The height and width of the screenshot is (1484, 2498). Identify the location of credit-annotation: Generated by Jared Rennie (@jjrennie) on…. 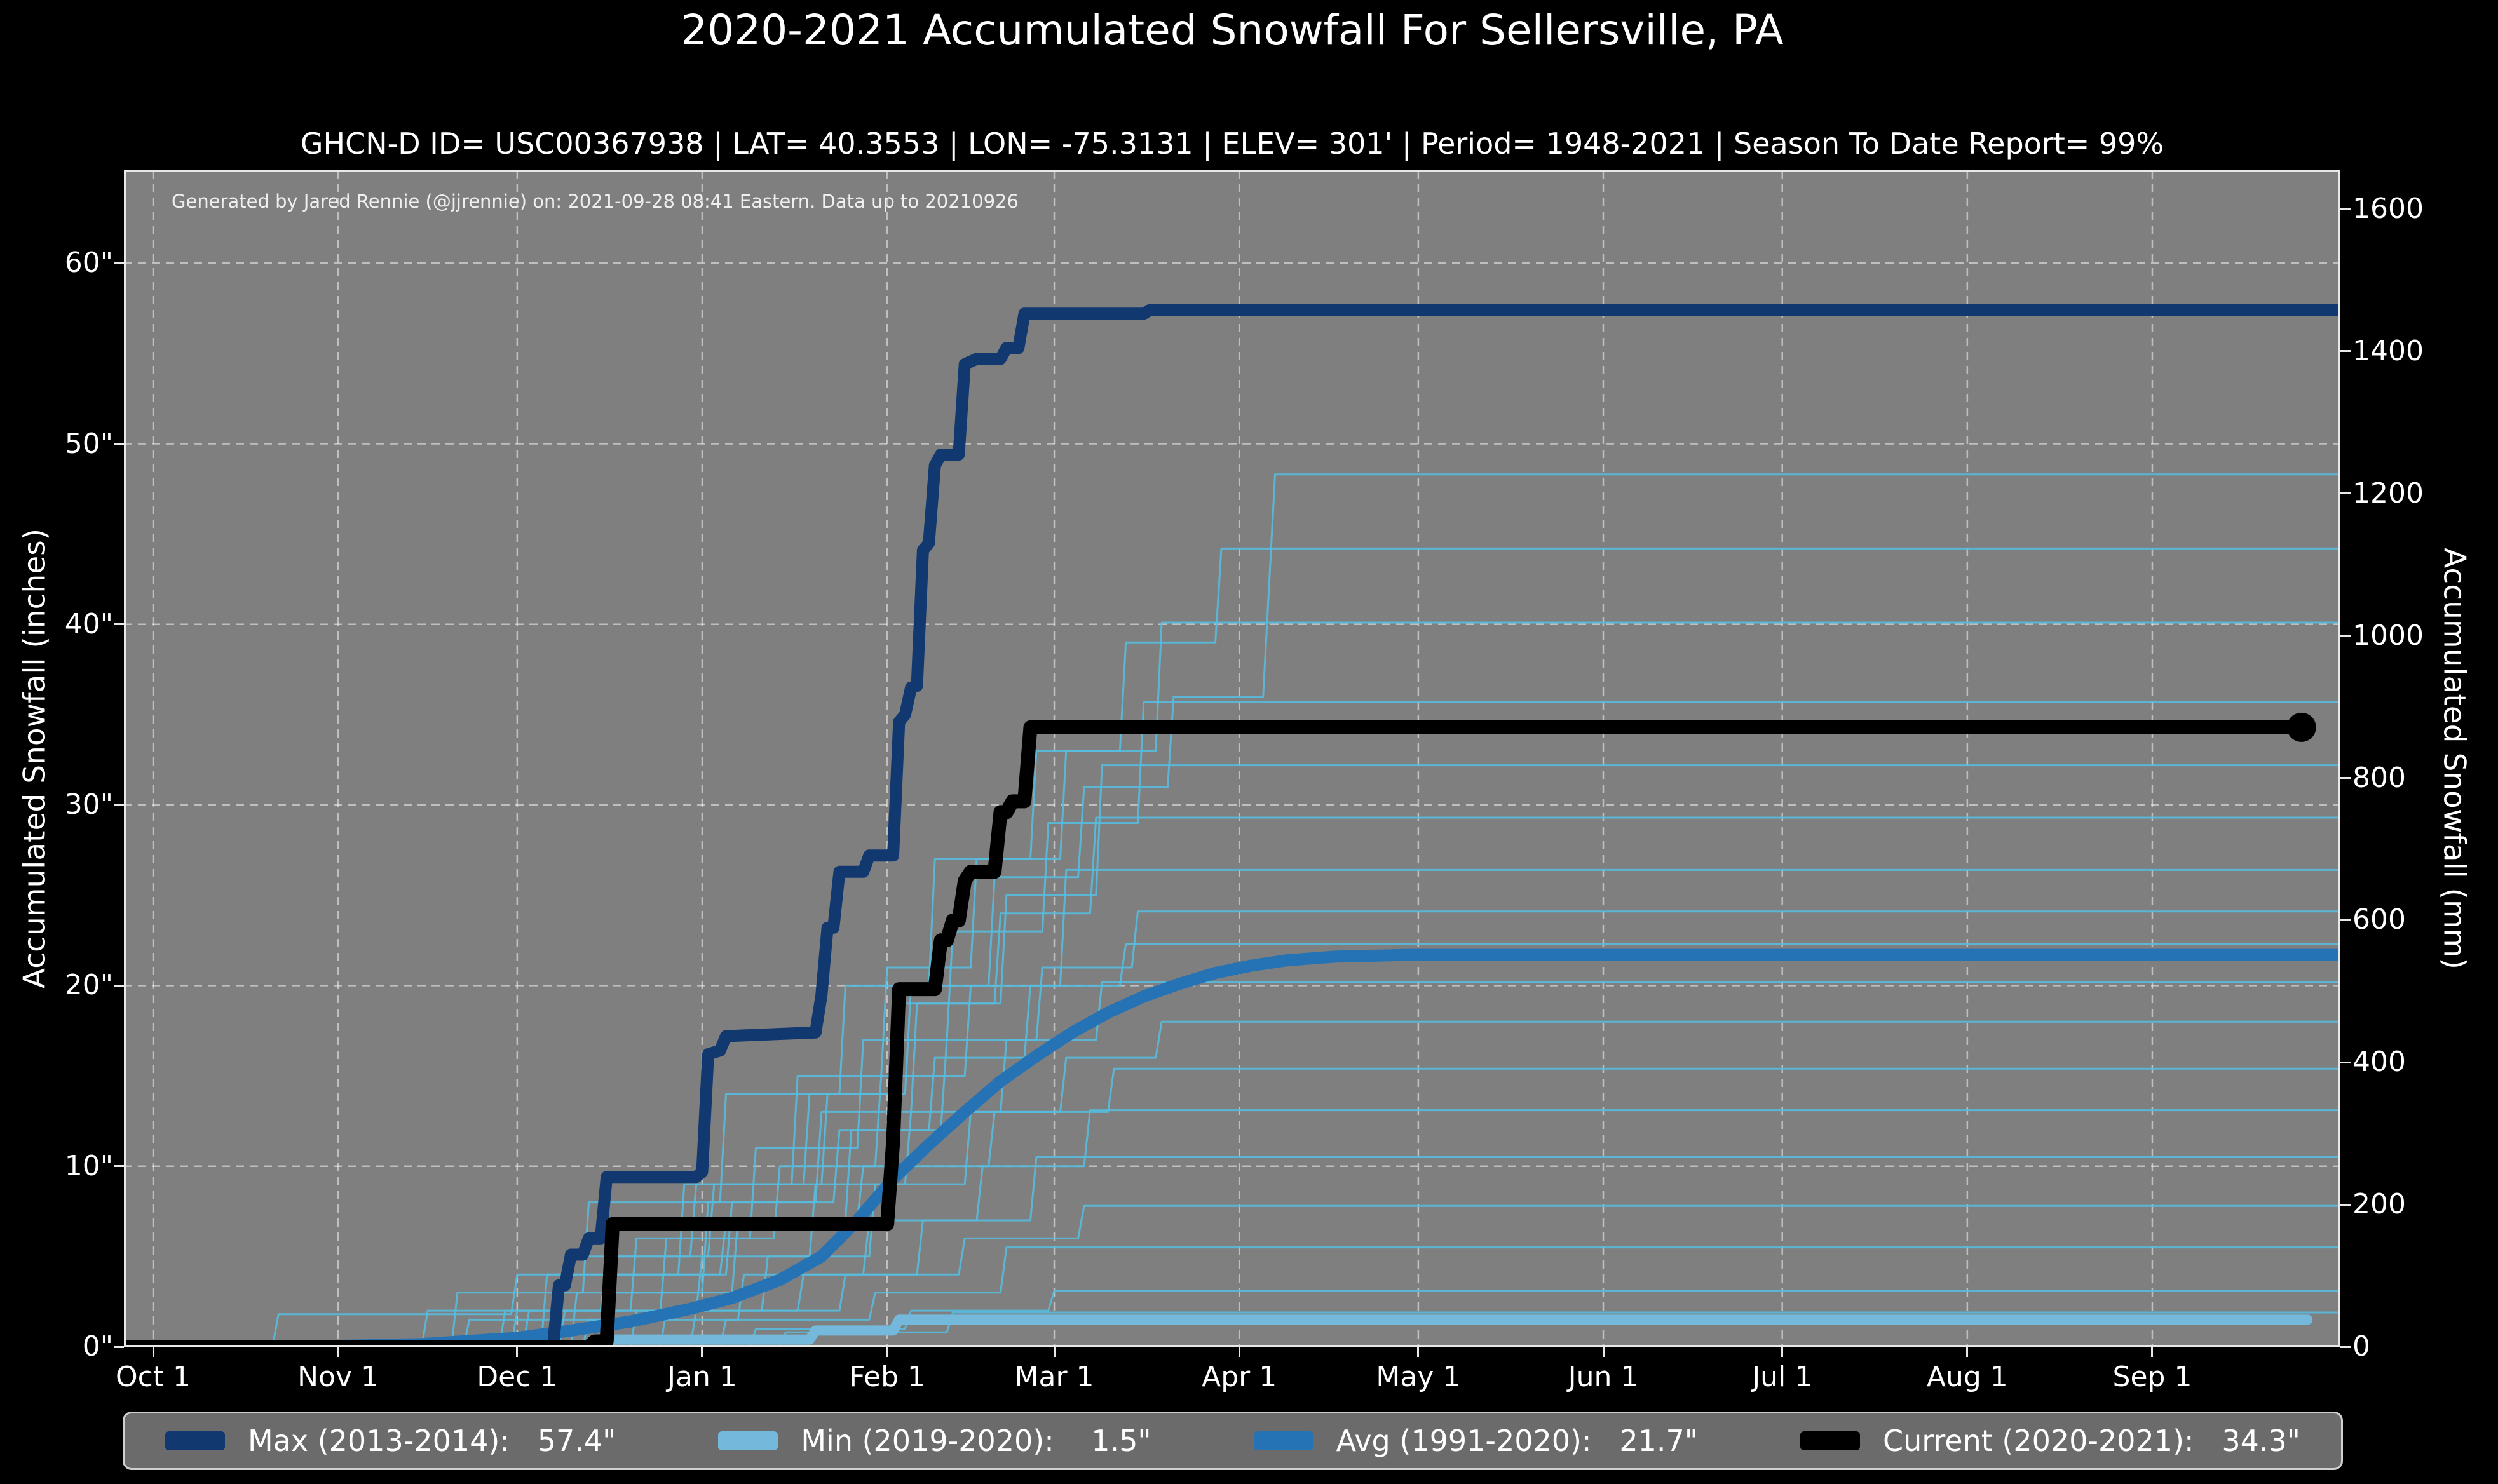
(595, 201).